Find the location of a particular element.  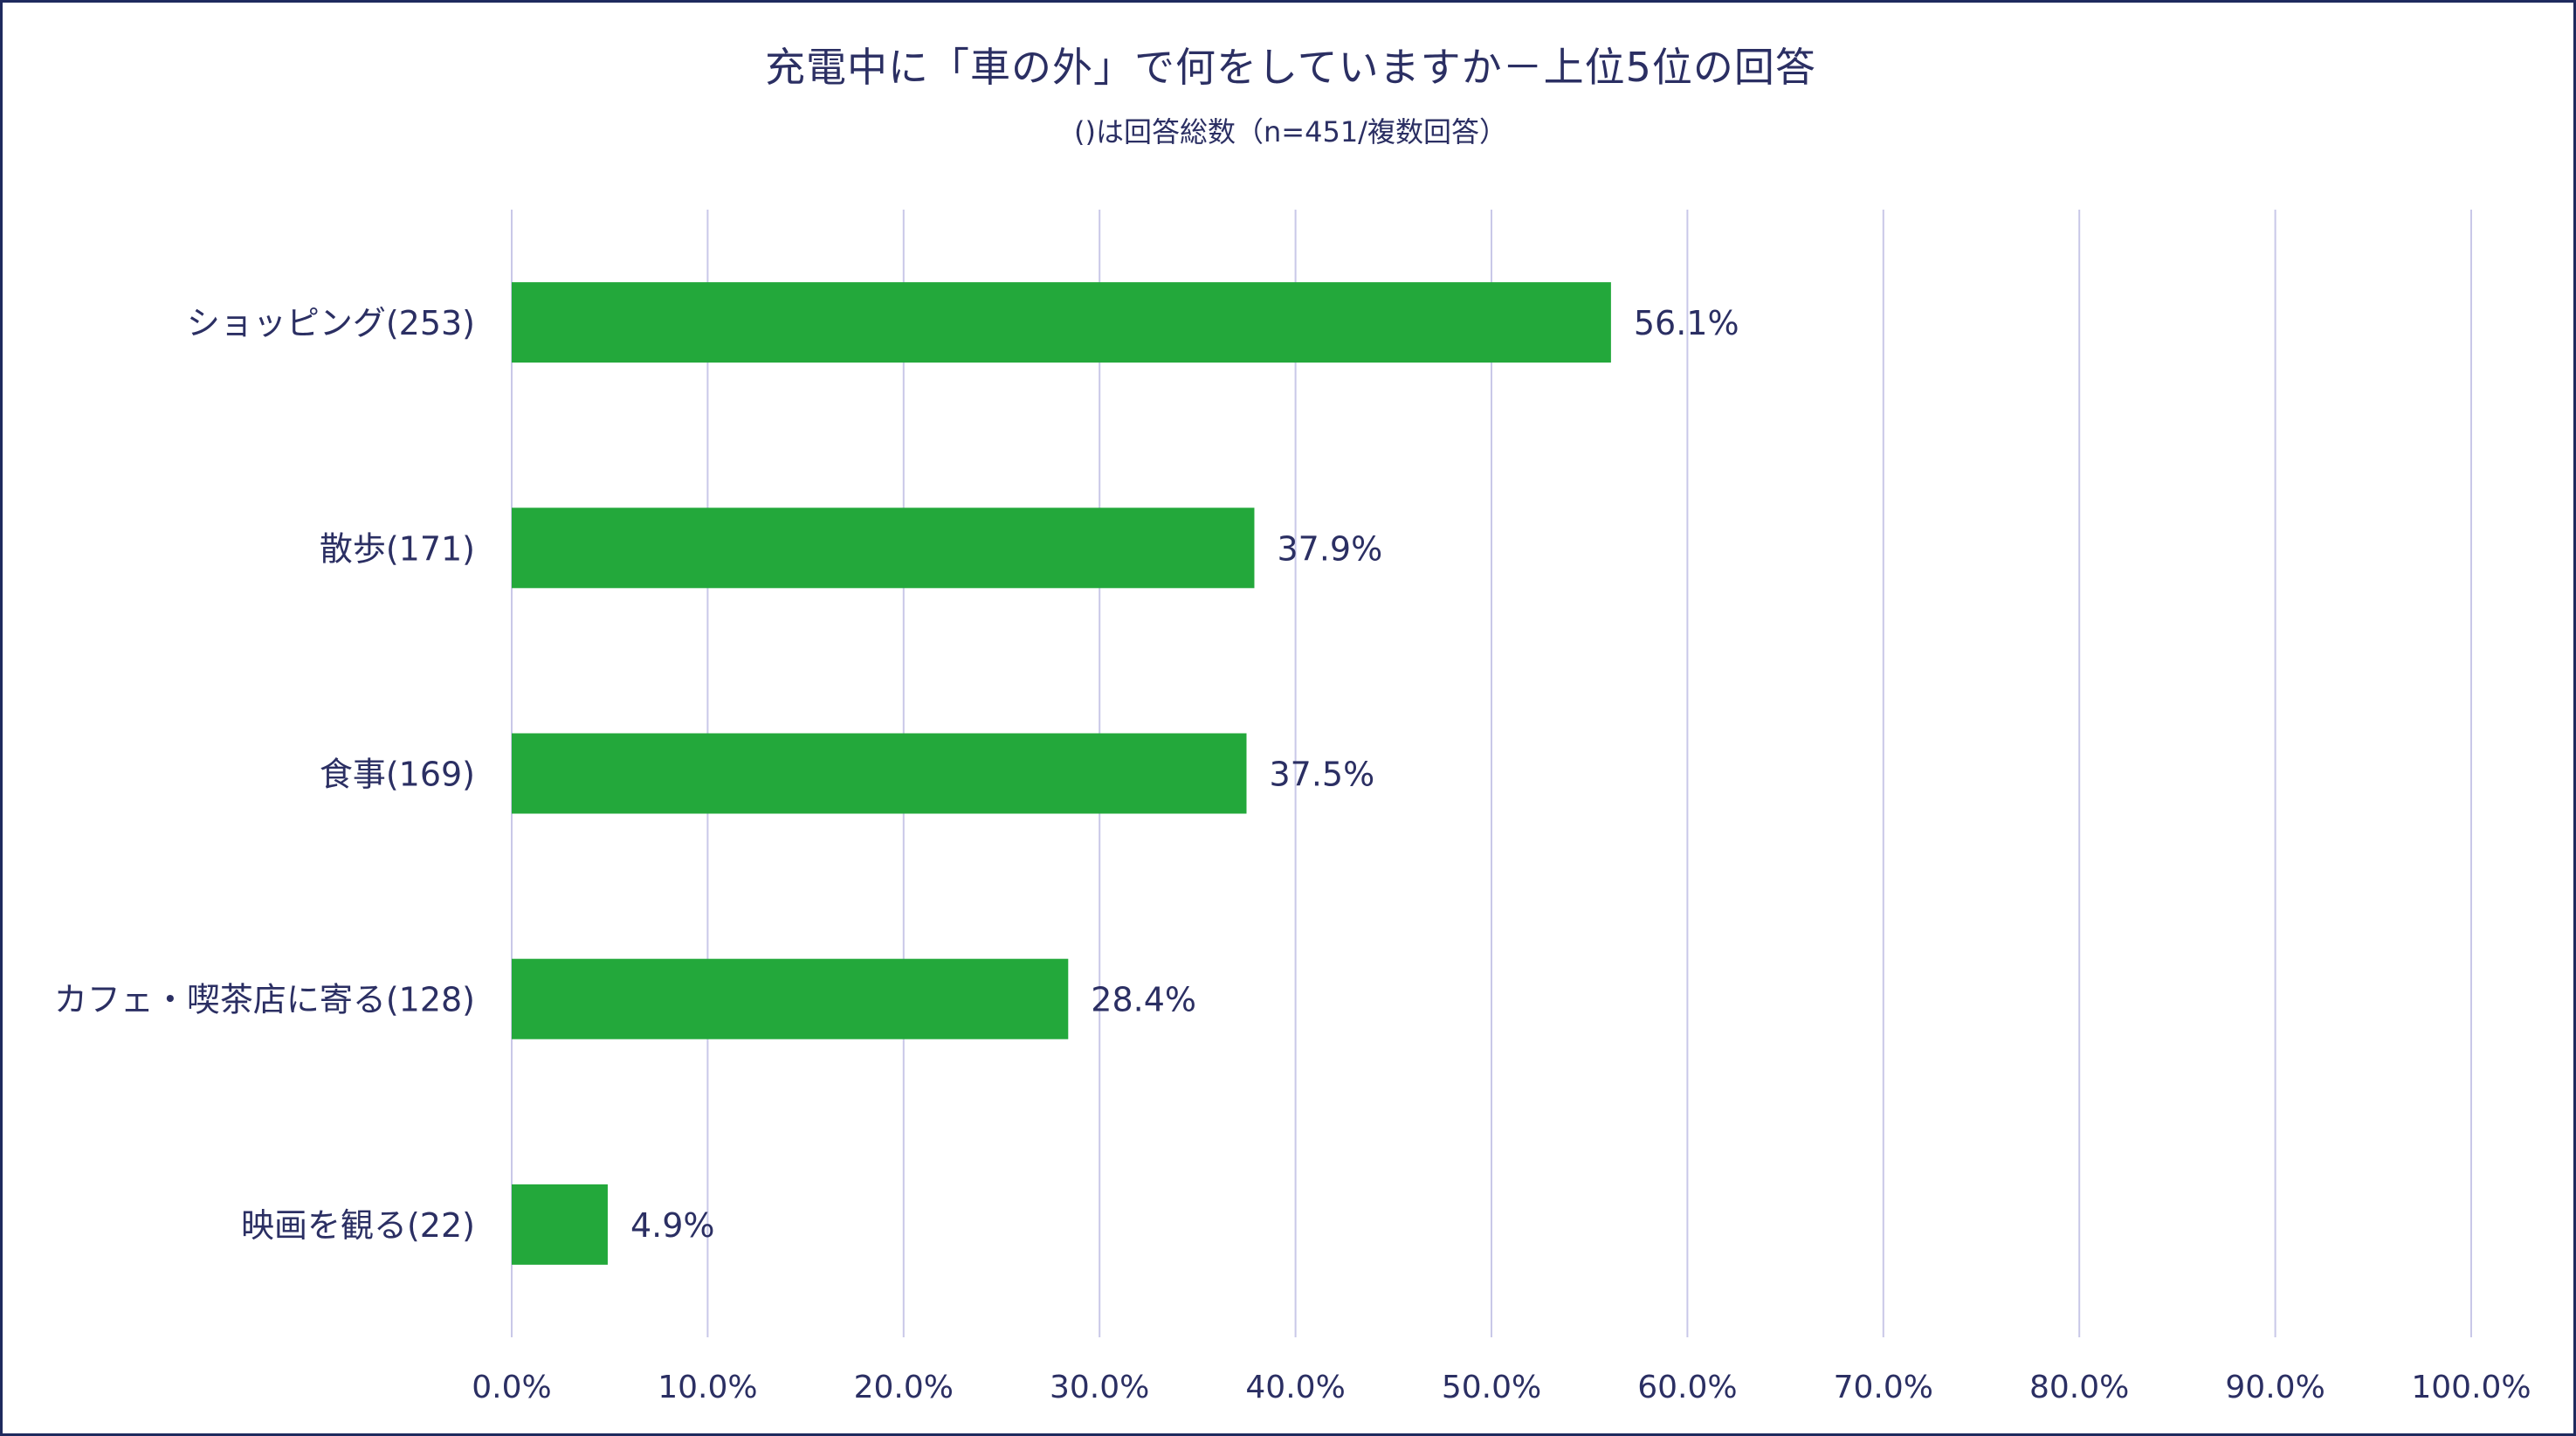

x-tick-label: 20.0% is located at coordinates (904, 1387).